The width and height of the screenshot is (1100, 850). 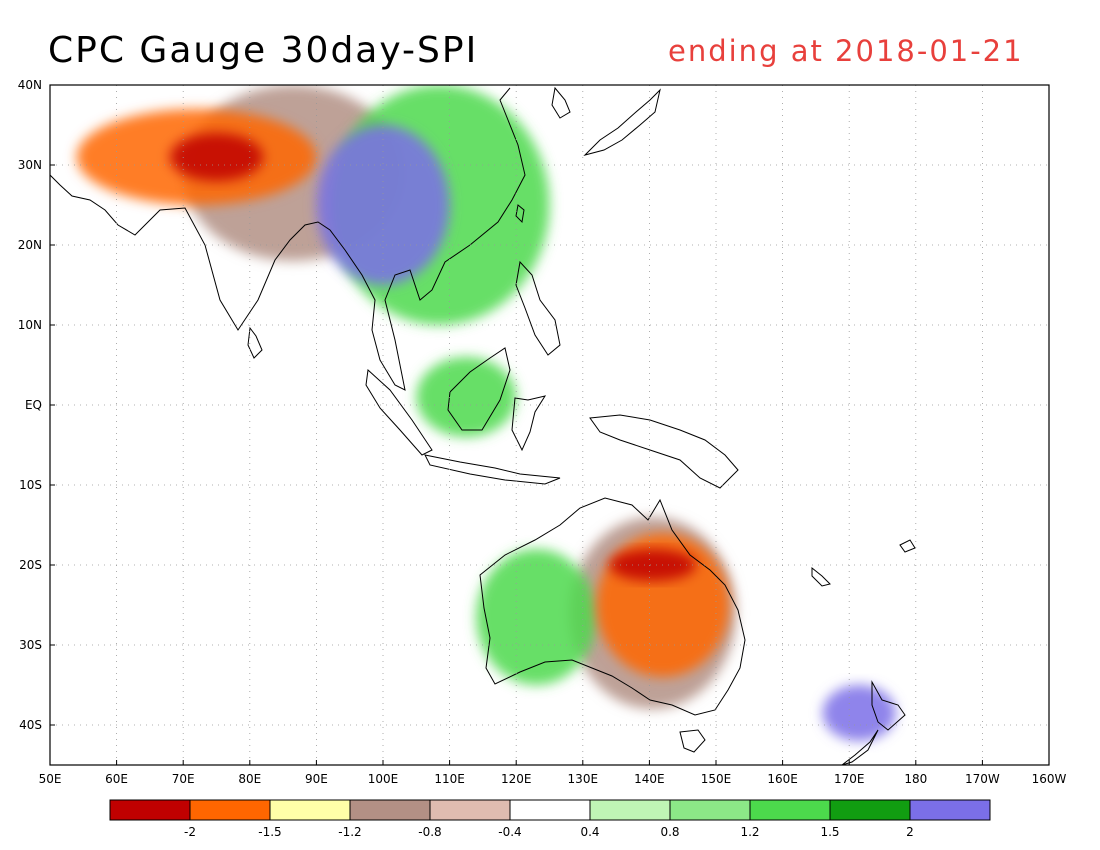 What do you see at coordinates (520, 214) in the screenshot?
I see `coast-taiwan` at bounding box center [520, 214].